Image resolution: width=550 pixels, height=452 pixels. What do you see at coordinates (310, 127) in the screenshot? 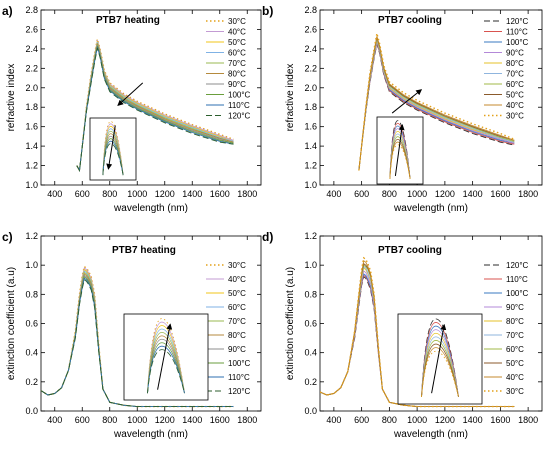
I see `y-tick-label: 1.6` at bounding box center [310, 127].